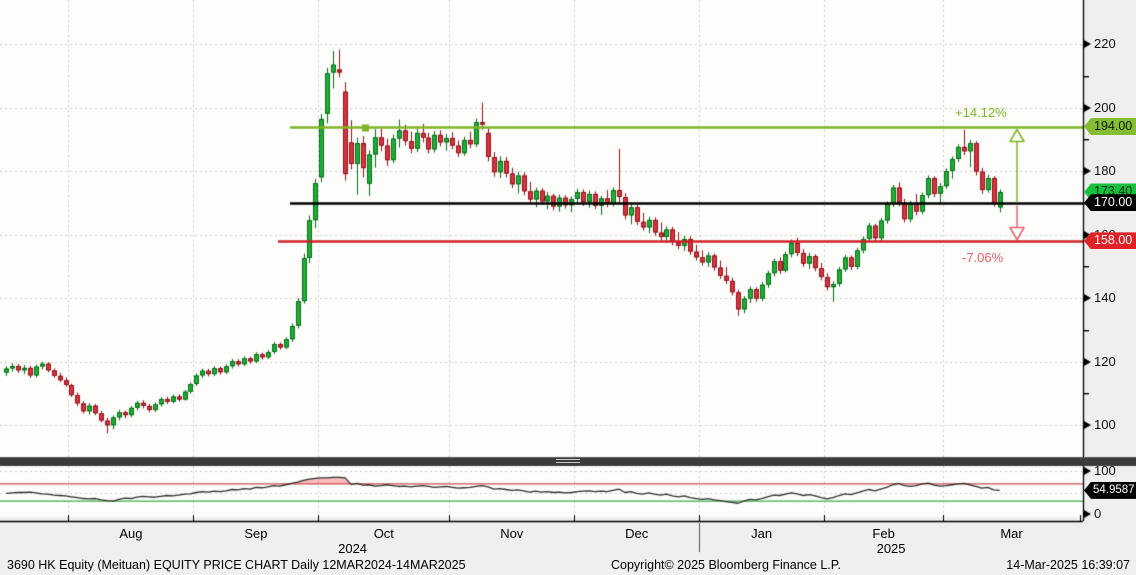 The height and width of the screenshot is (575, 1136). I want to click on x-axis-month-label: Mar, so click(1011, 533).